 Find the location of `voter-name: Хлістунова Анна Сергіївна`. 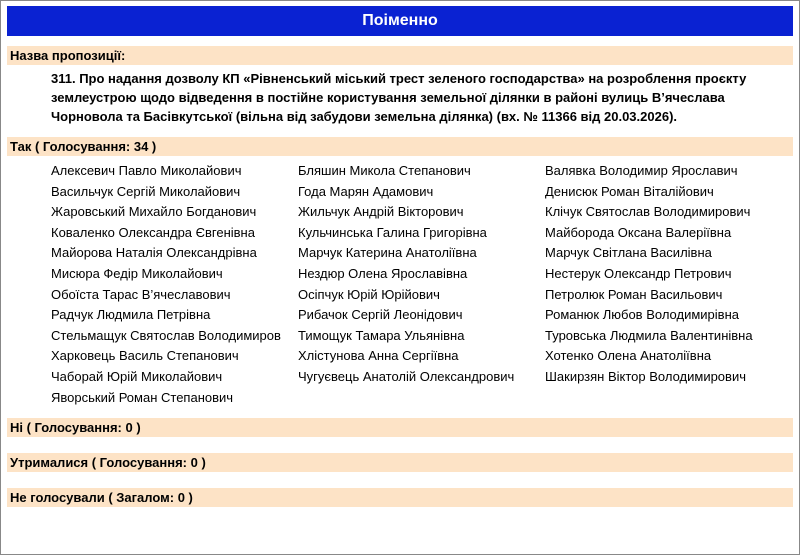

voter-name: Хлістунова Анна Сергіївна is located at coordinates (378, 356).